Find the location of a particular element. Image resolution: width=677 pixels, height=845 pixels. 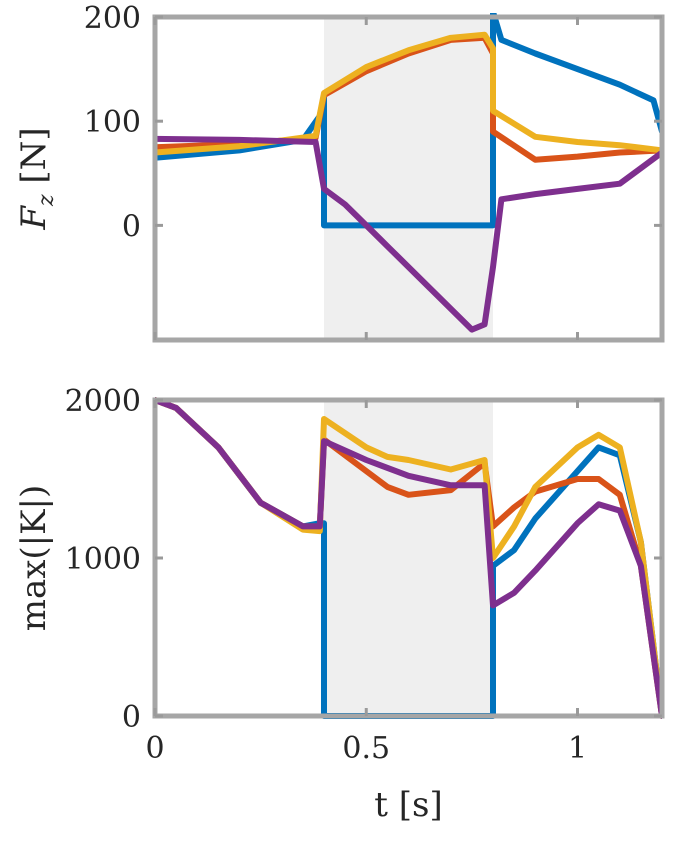

x-axis-label: t [s] is located at coordinates (408, 805).